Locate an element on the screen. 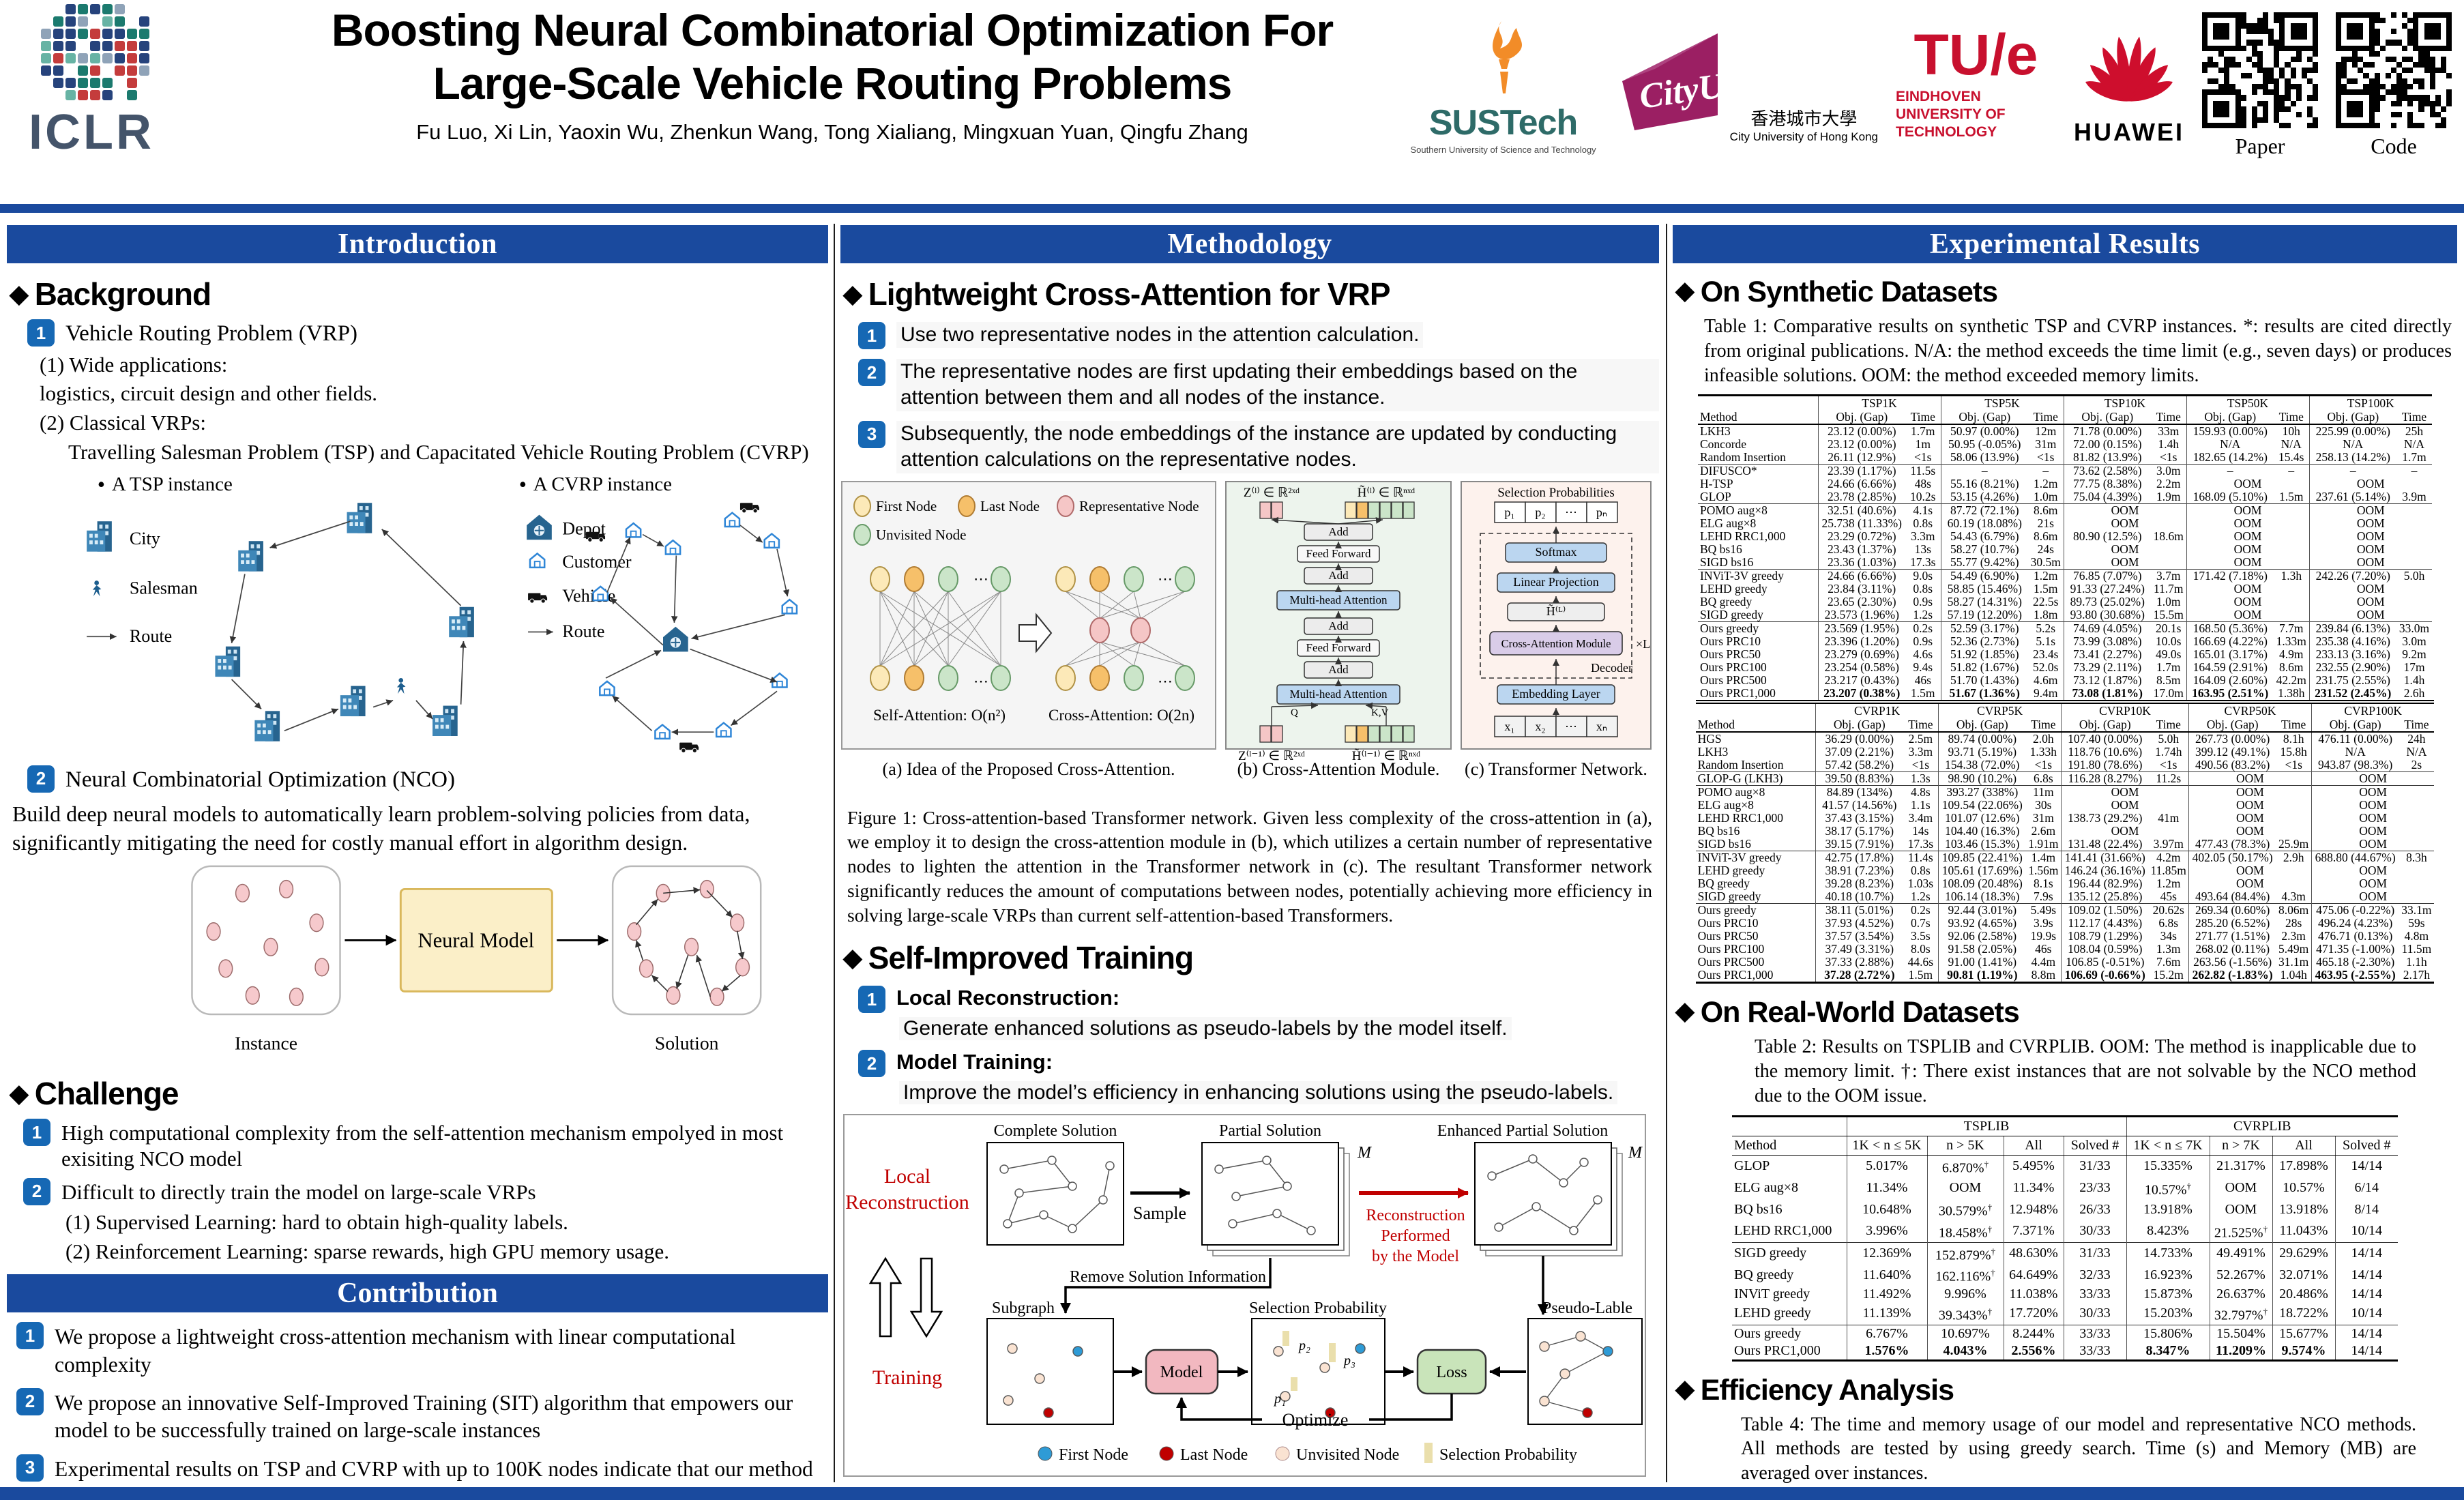 This screenshot has height=1500, width=2464. cityu-english-name: City University of Hong Kong is located at coordinates (1803, 136).